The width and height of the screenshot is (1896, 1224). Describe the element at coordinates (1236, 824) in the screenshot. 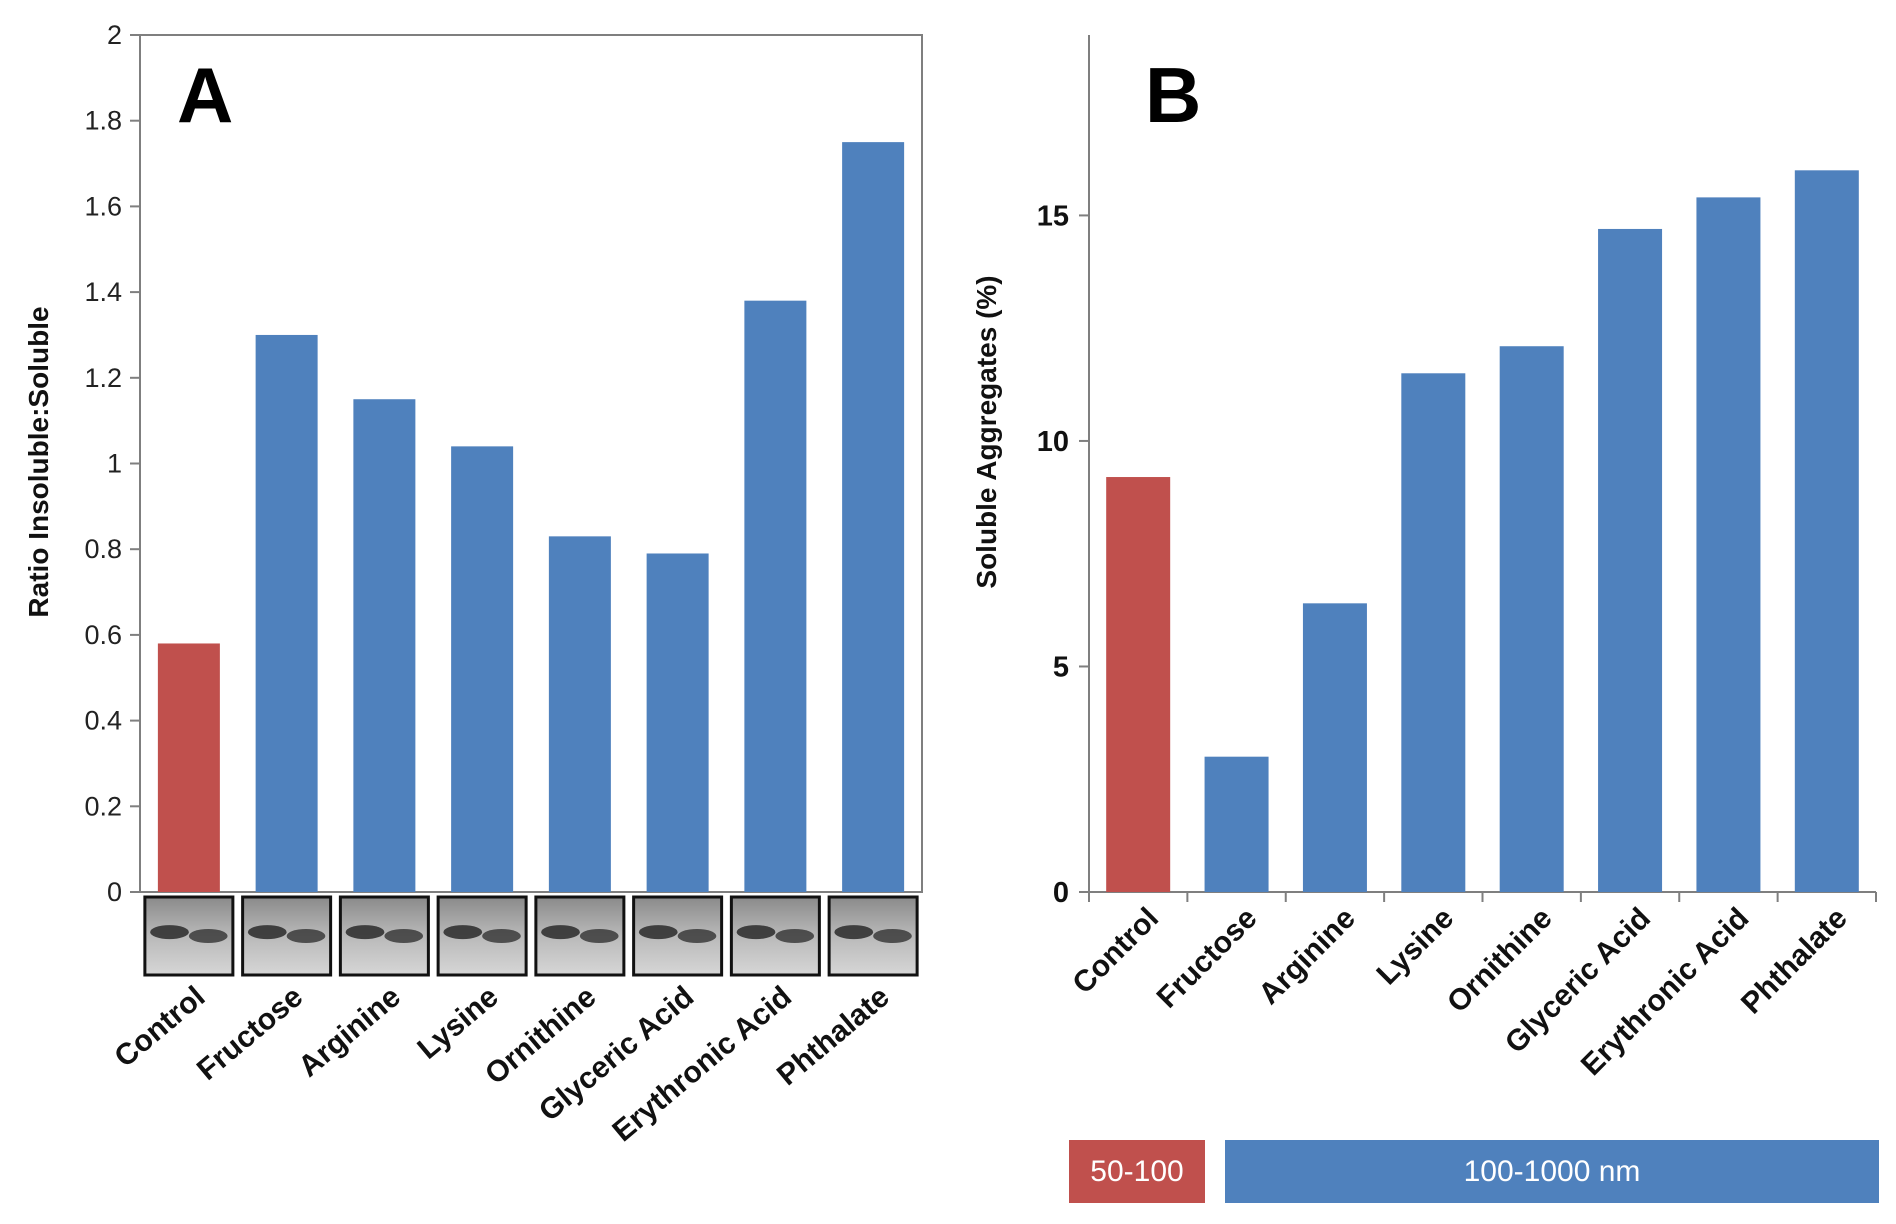

I see `panel-b-bar-fructose` at that location.